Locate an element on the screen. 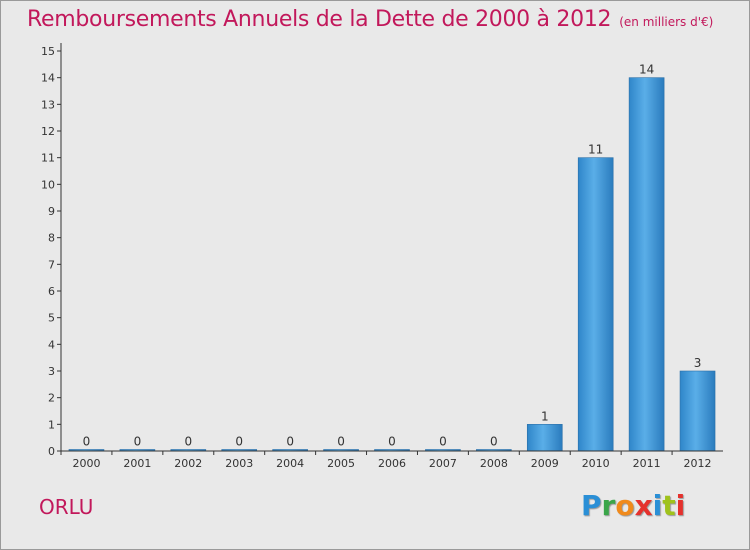  x-tick-label: 2005 is located at coordinates (341, 463).